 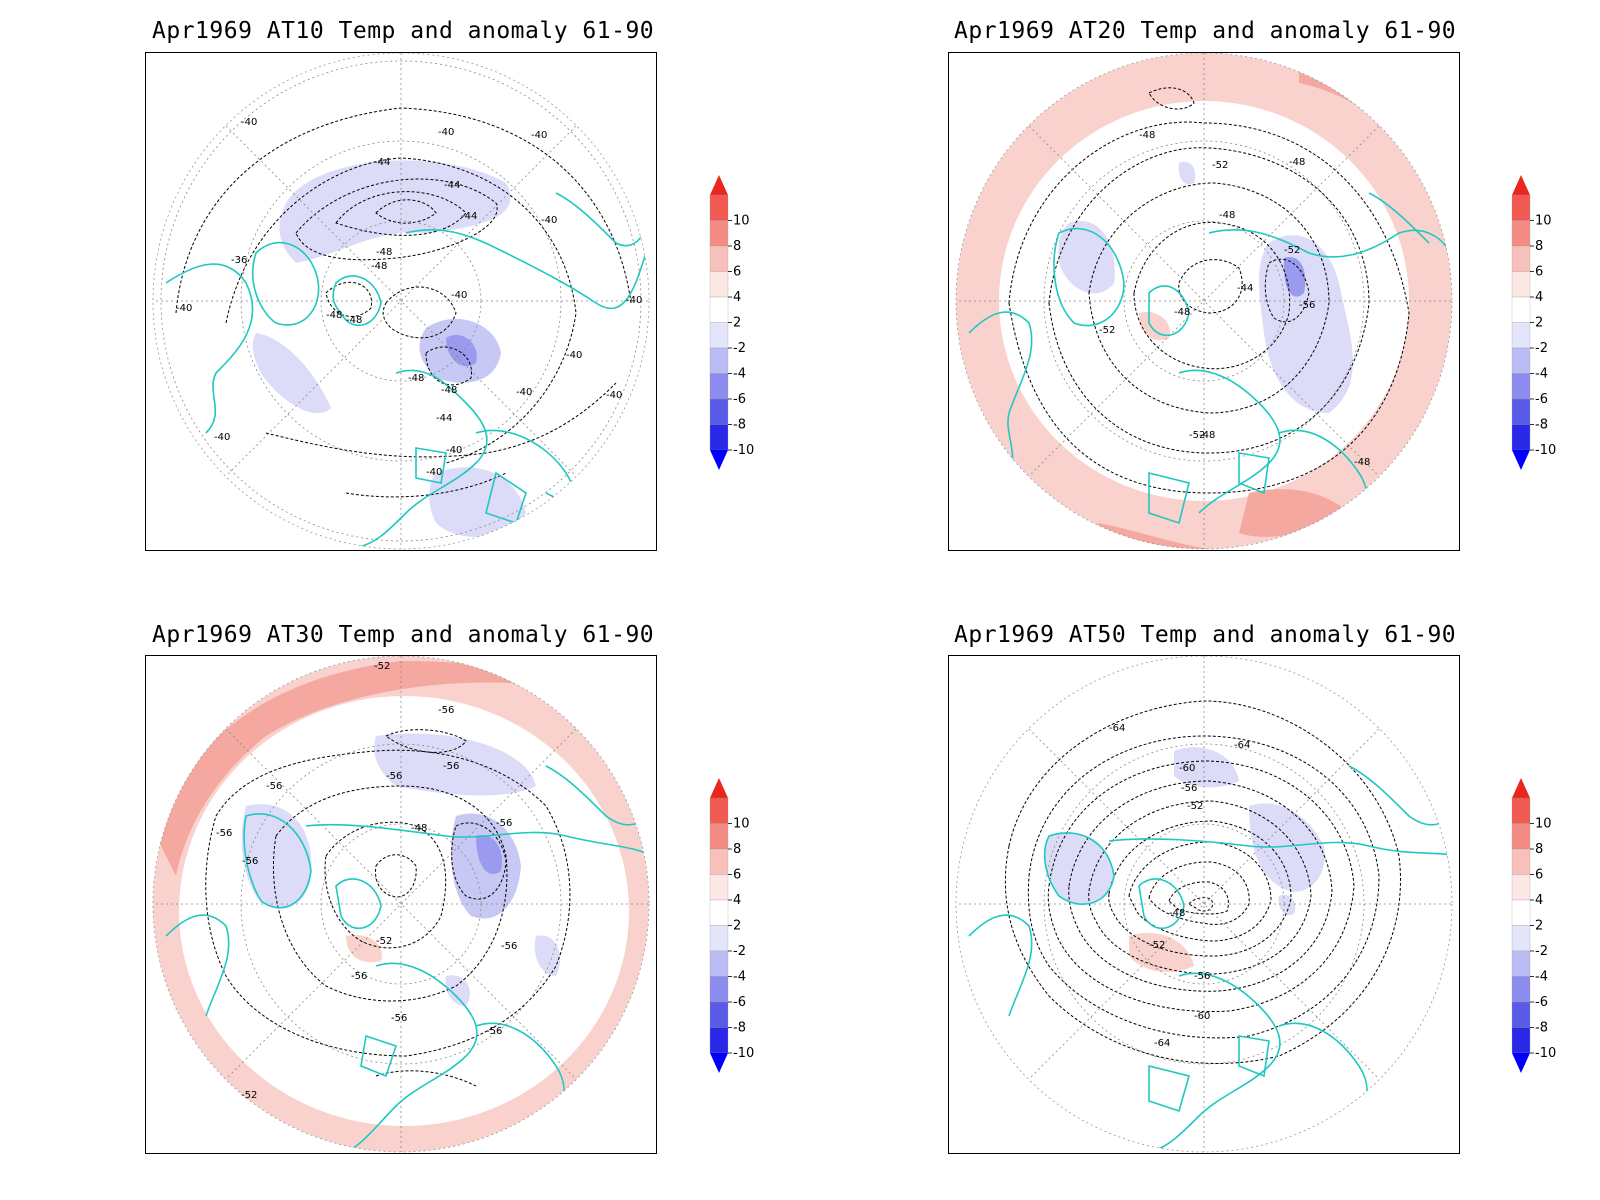 What do you see at coordinates (1202, 1016) in the screenshot?
I see `contour-label: -60` at bounding box center [1202, 1016].